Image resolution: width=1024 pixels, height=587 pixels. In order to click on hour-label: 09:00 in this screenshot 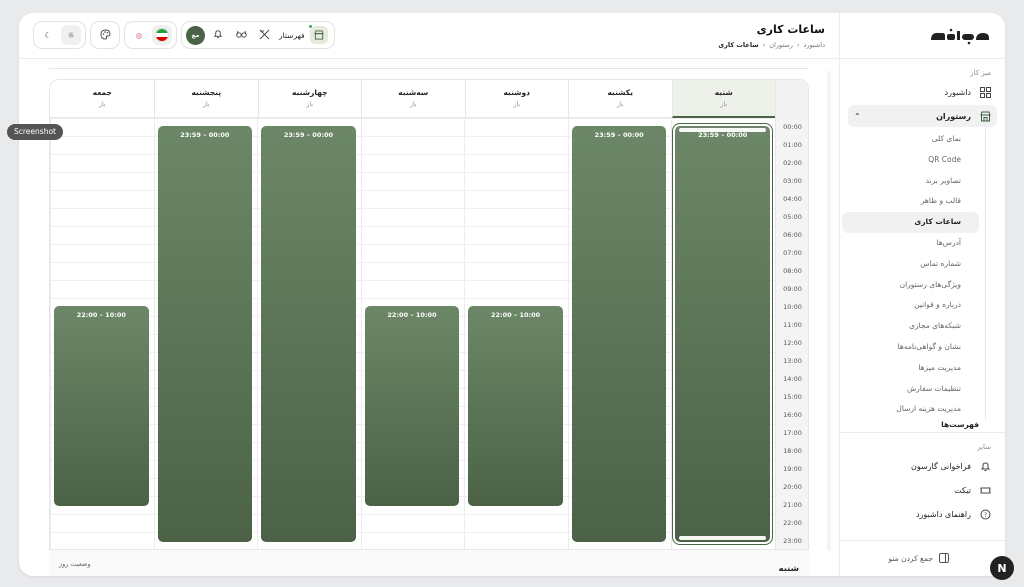, I will do `click(792, 289)`.